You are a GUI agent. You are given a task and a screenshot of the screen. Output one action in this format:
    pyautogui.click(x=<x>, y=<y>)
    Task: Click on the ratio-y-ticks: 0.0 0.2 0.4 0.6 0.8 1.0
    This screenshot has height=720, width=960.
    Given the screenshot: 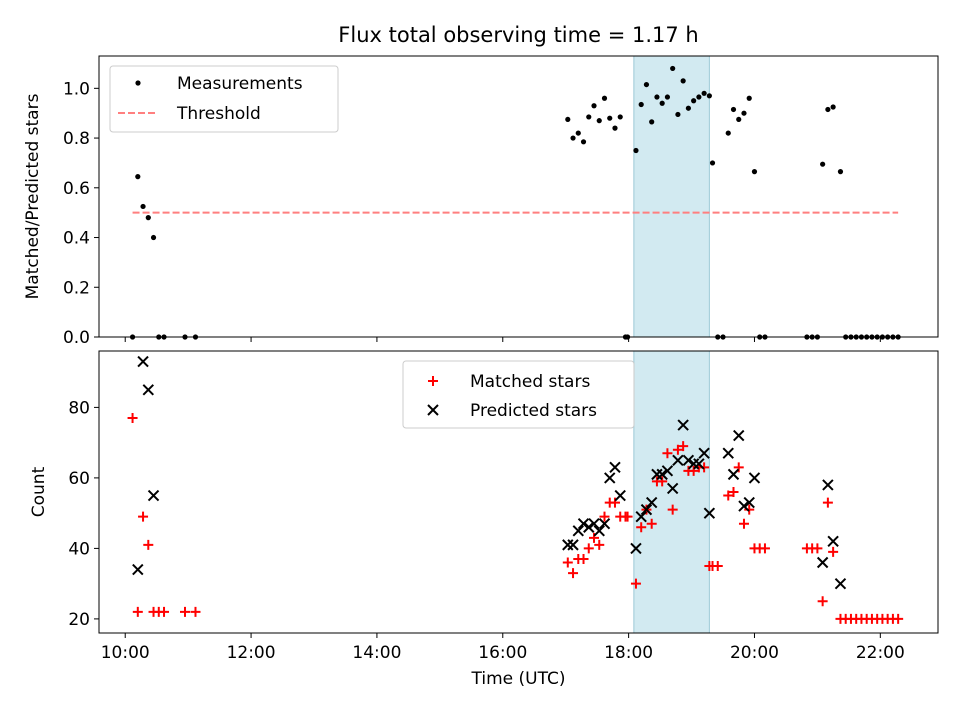 What is the action you would take?
    pyautogui.click(x=81, y=213)
    